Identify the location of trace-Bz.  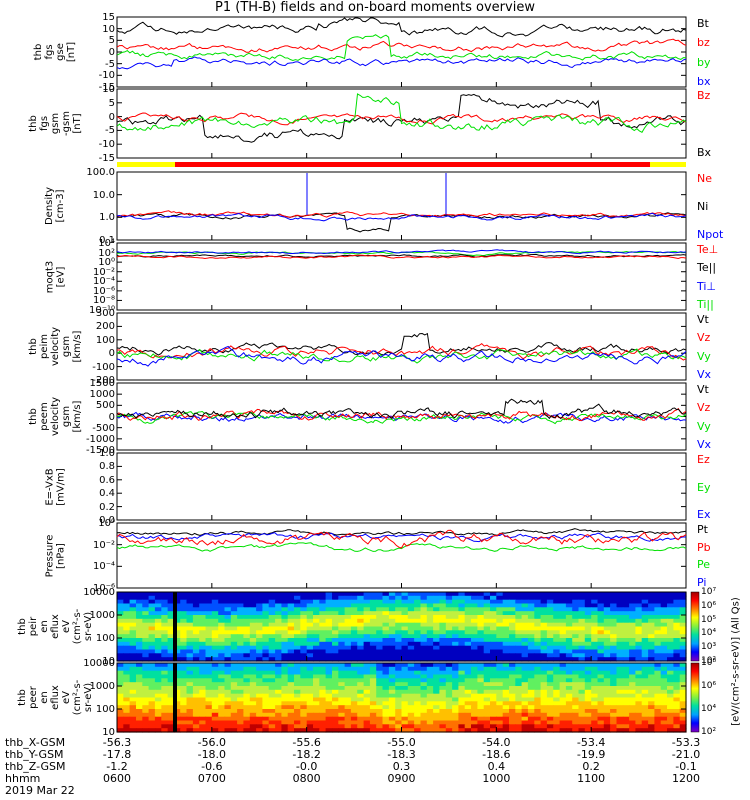
(401, 119).